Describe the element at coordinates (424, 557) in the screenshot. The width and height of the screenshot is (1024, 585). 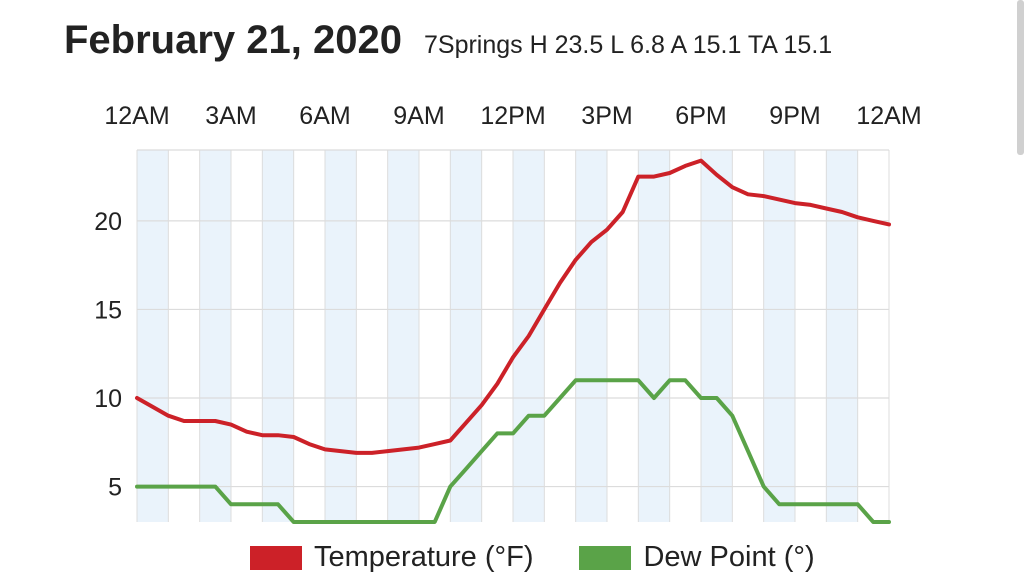
I see `legend-label-temperature: Temperature (°F)` at that location.